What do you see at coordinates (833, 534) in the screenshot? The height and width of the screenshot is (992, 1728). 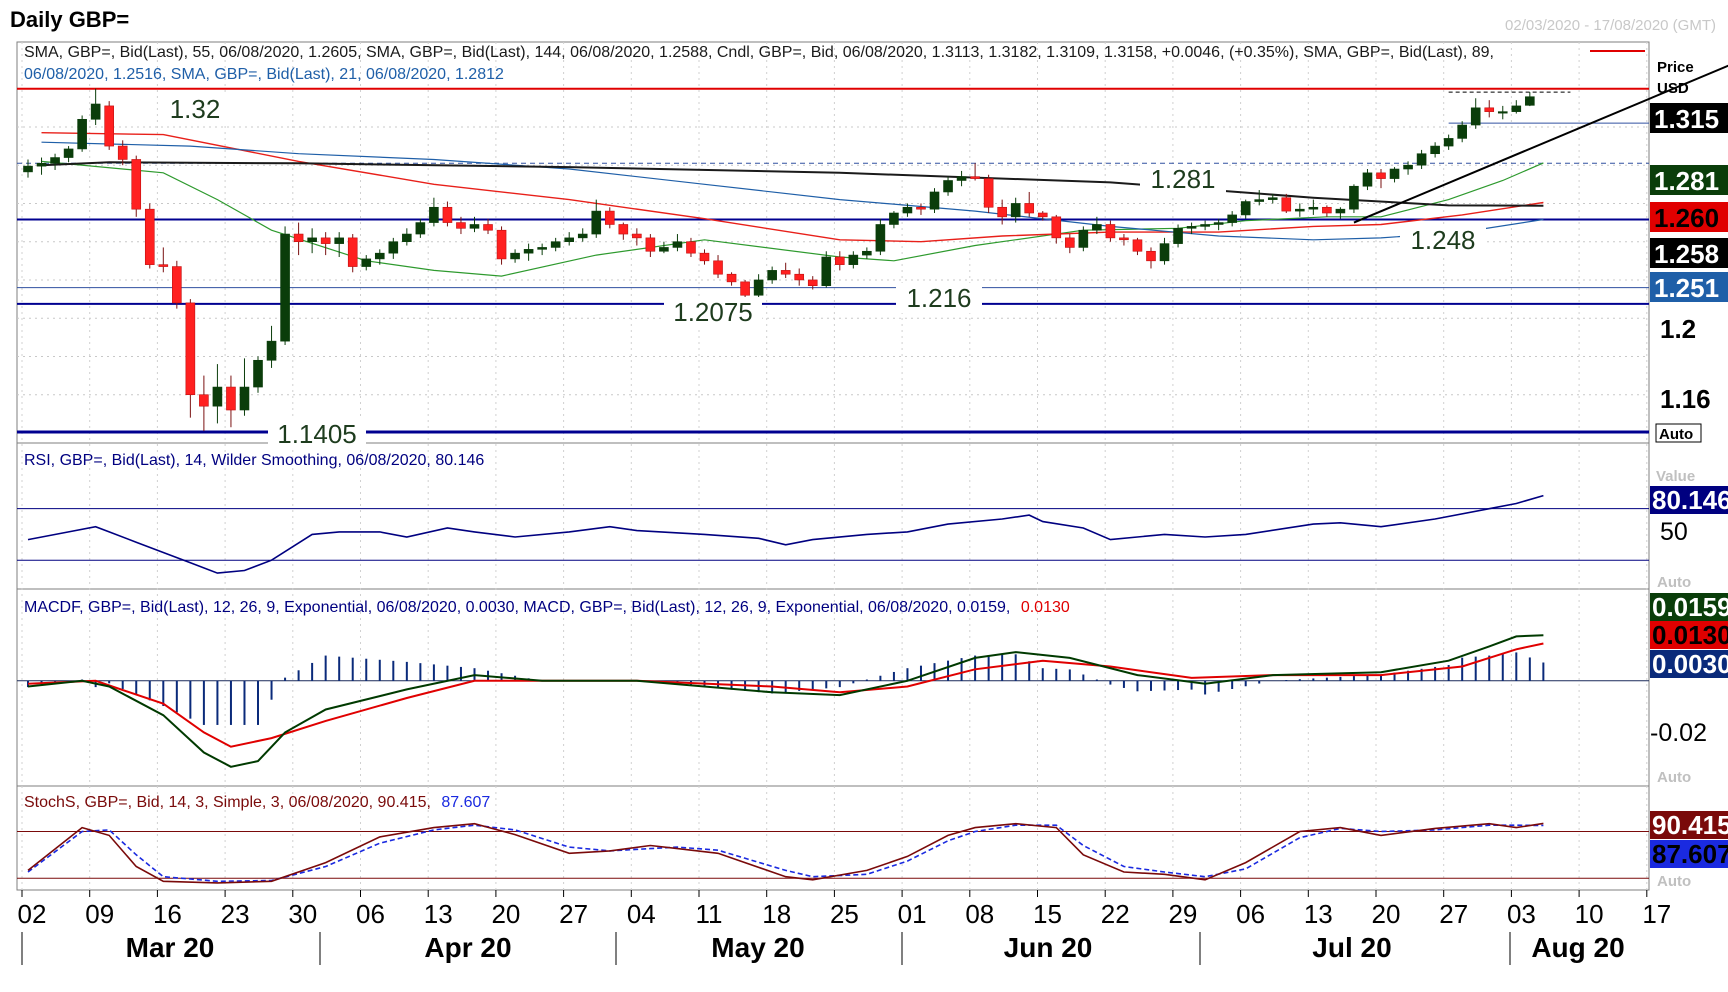 I see `rsi-series` at bounding box center [833, 534].